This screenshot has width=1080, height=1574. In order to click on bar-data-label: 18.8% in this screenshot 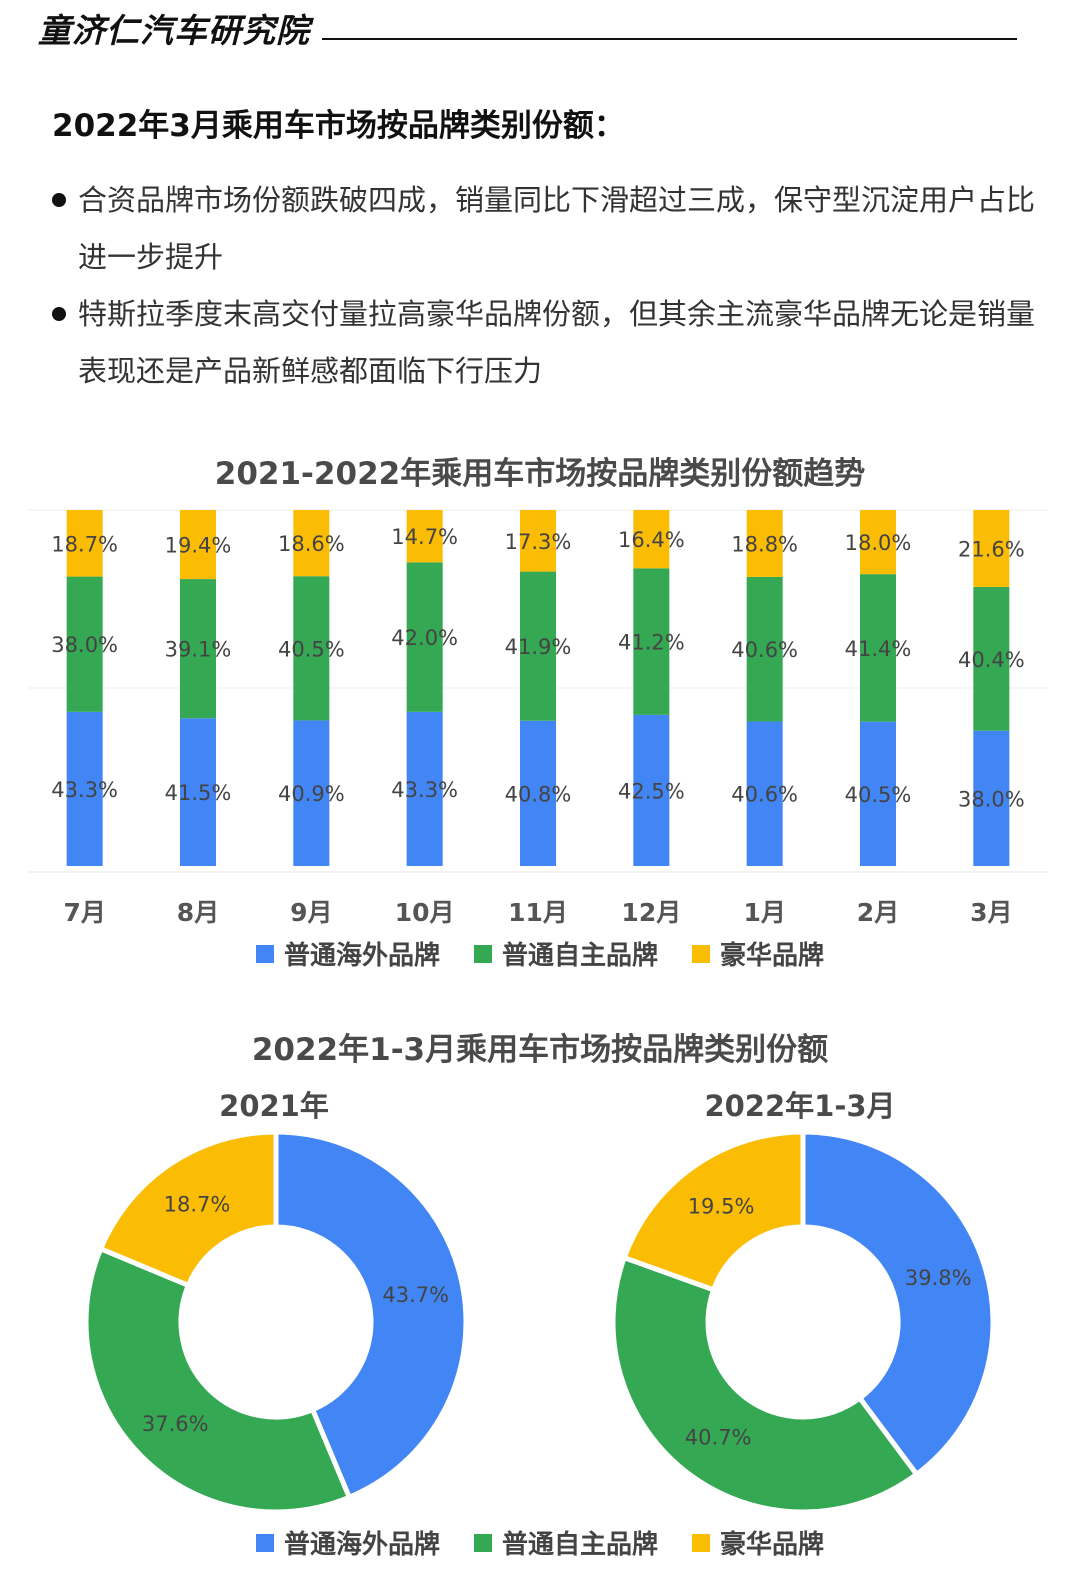, I will do `click(764, 544)`.